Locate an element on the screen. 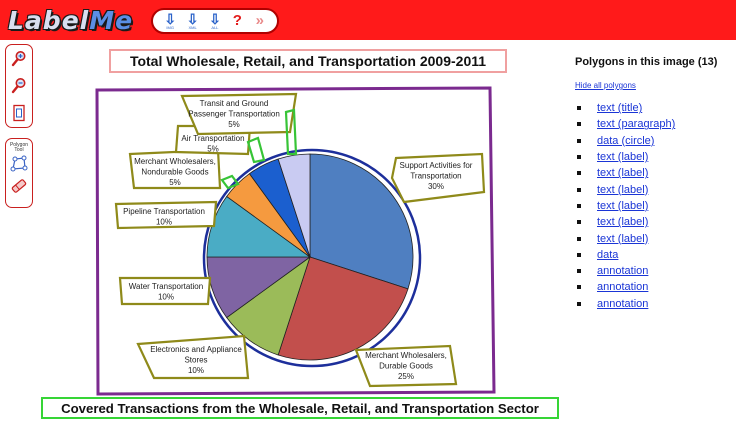  label-text-support: 30% is located at coordinates (436, 186).